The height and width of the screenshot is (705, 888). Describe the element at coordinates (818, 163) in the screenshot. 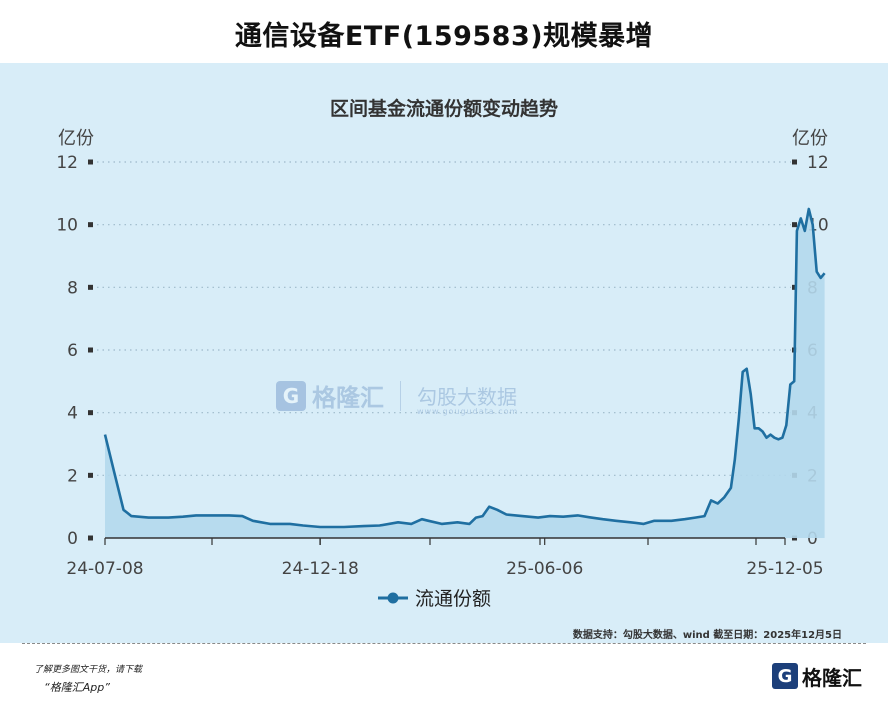

I see `y-tick-label-right: 12` at that location.